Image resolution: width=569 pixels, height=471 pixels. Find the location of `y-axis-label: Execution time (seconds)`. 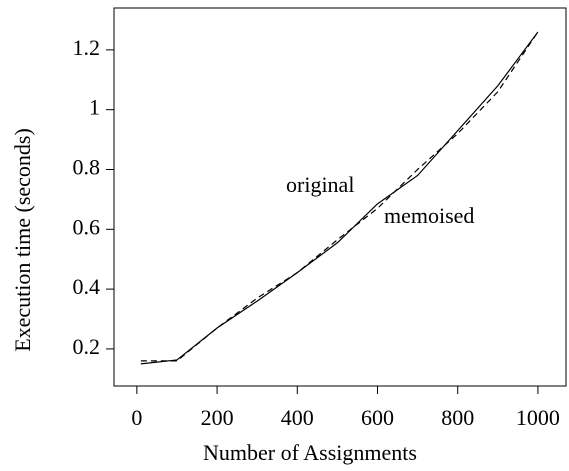

y-axis-label: Execution time (seconds) is located at coordinates (22, 240).